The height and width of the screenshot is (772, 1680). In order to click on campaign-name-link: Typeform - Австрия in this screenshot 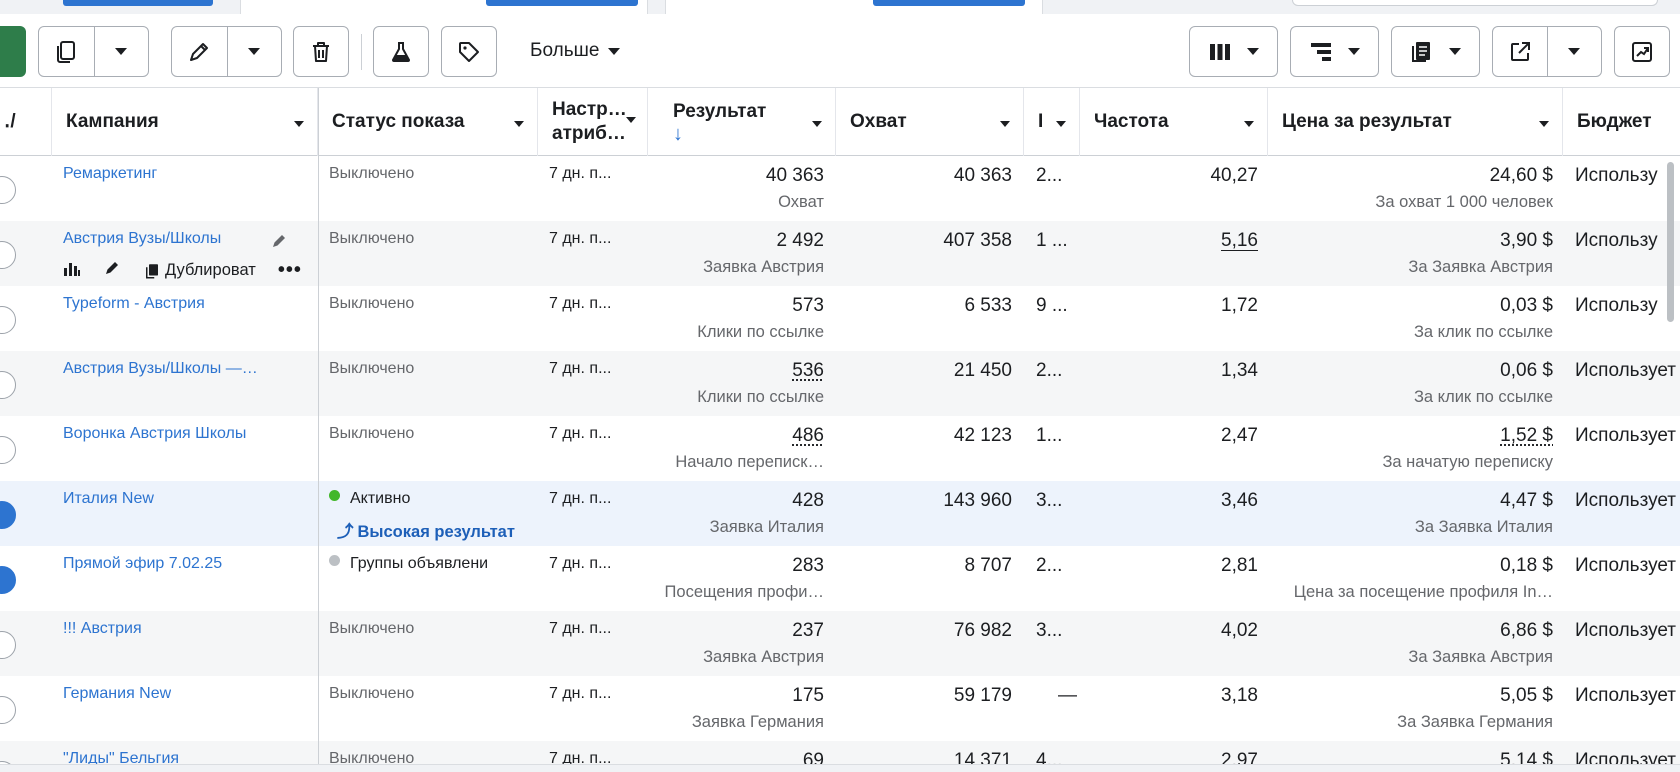, I will do `click(134, 304)`.